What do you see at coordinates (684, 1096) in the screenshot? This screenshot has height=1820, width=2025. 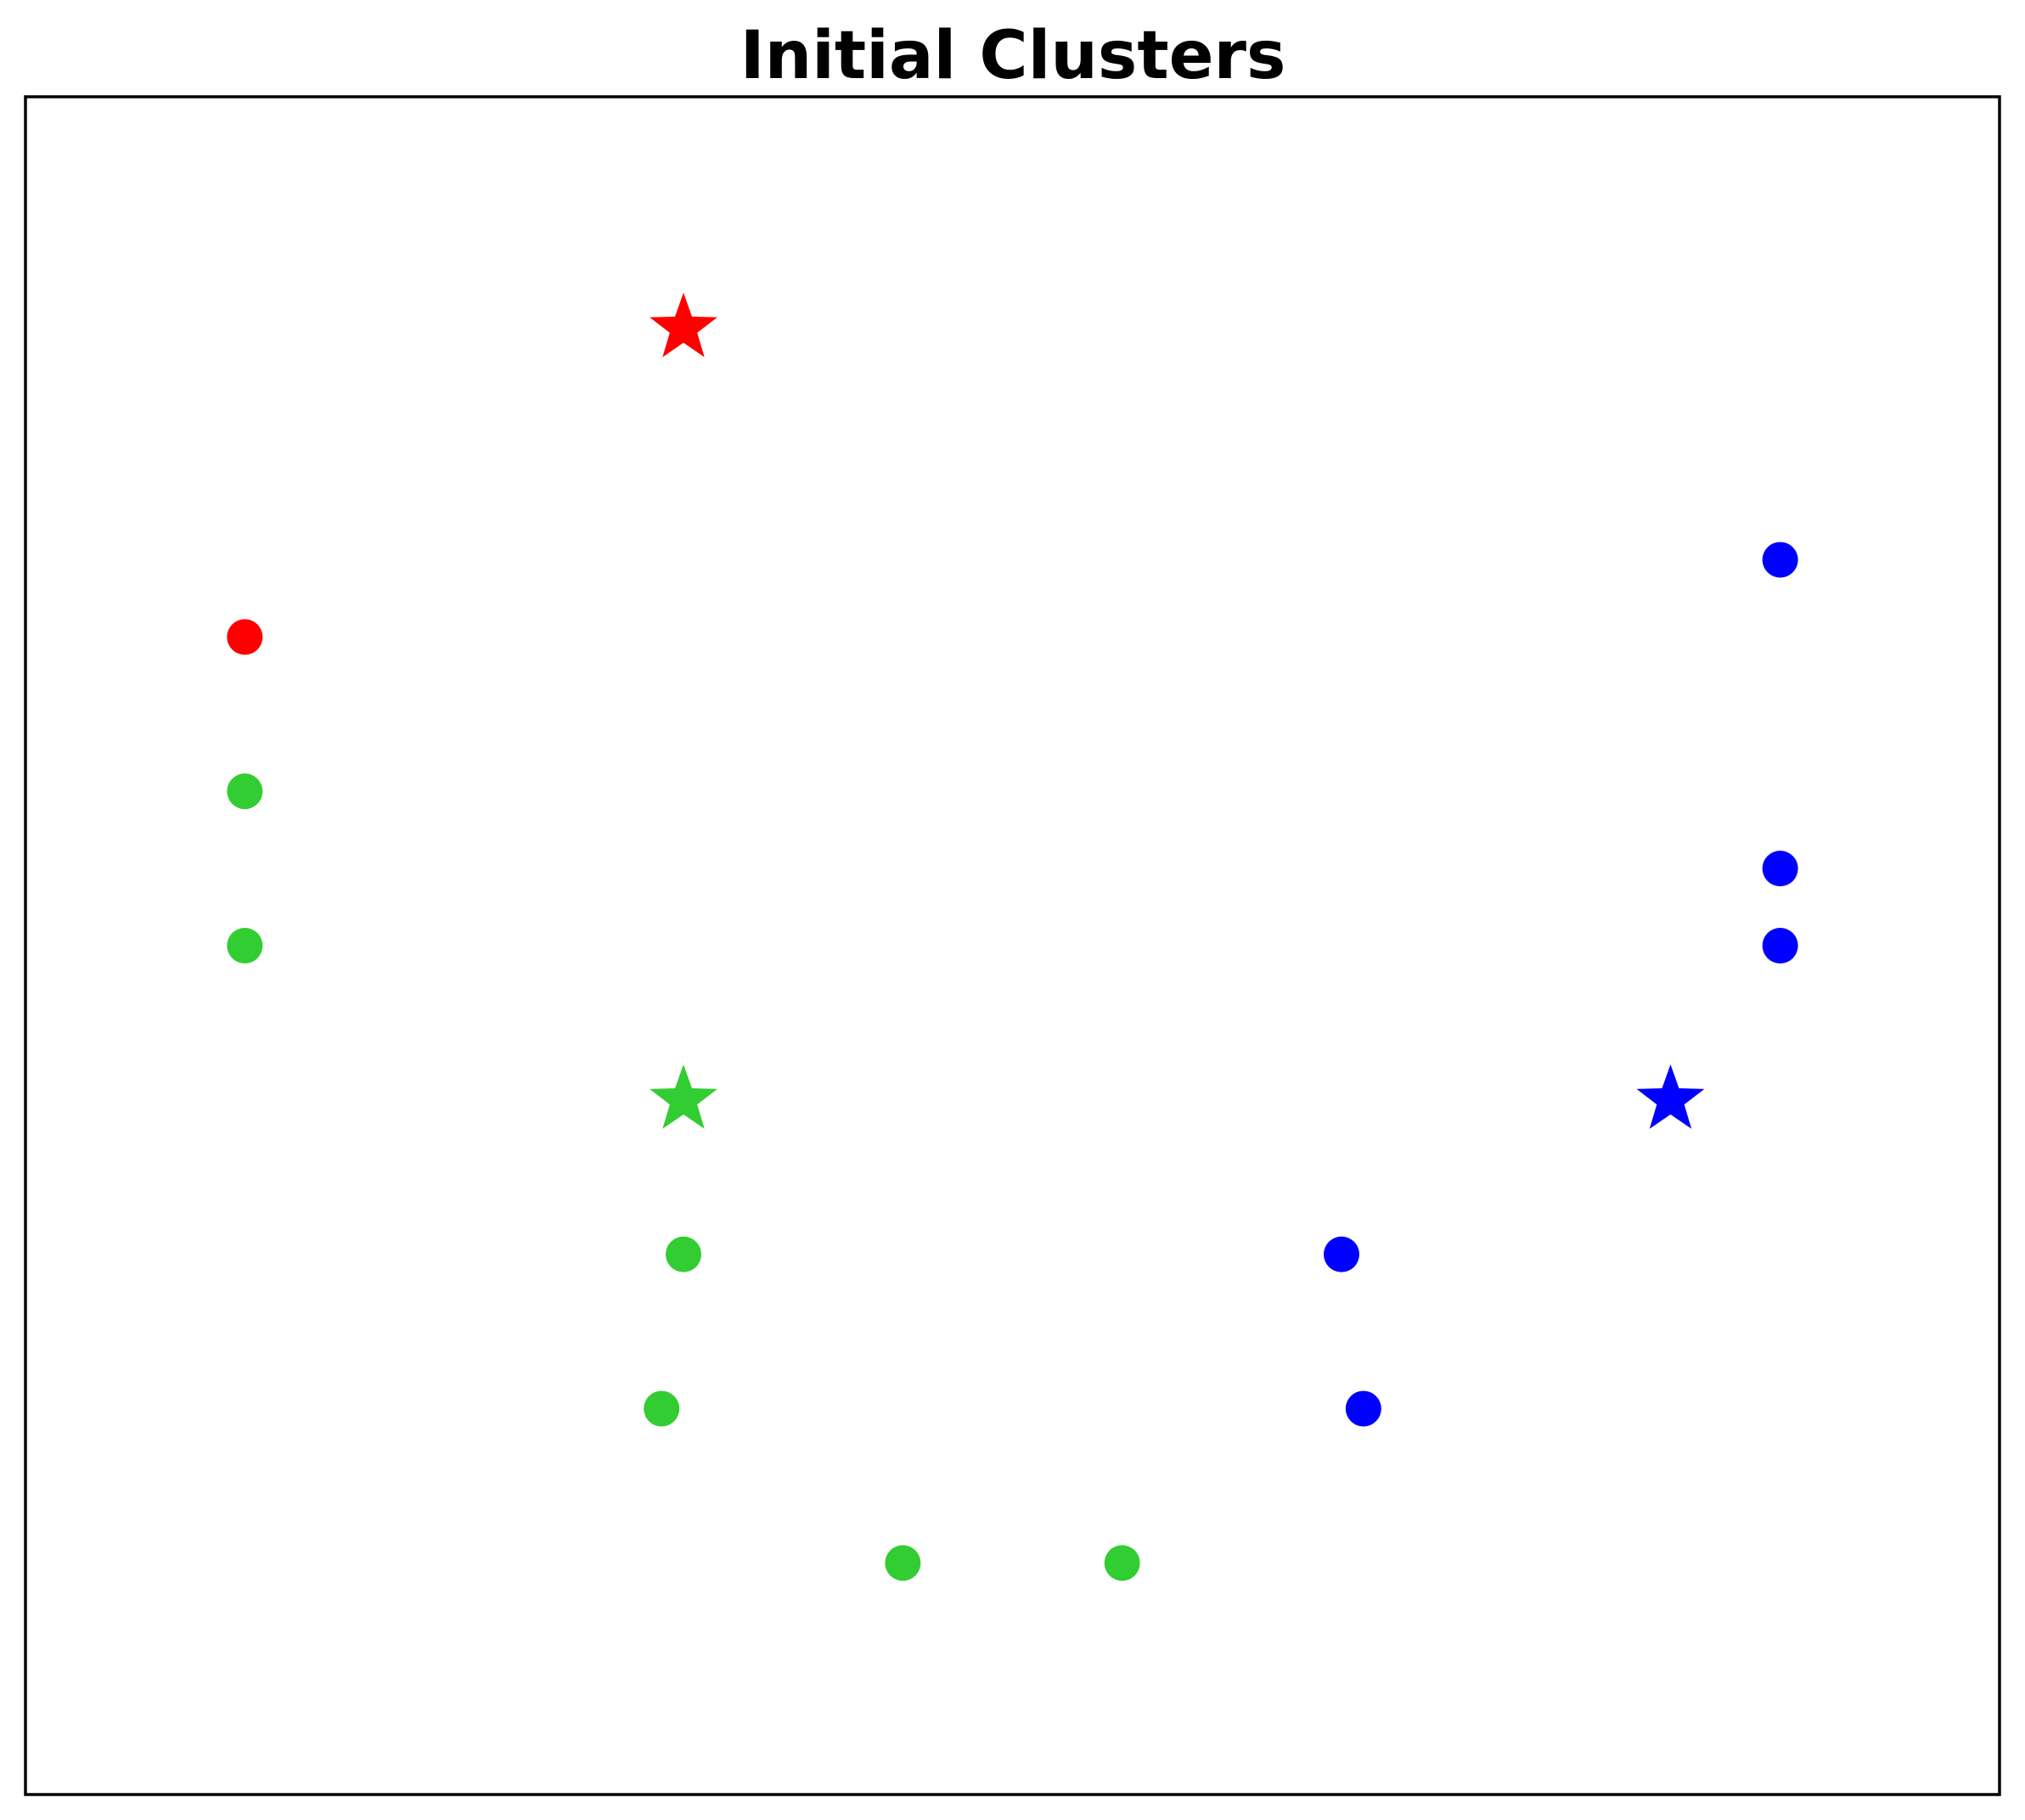 I see `green-centroid-star` at bounding box center [684, 1096].